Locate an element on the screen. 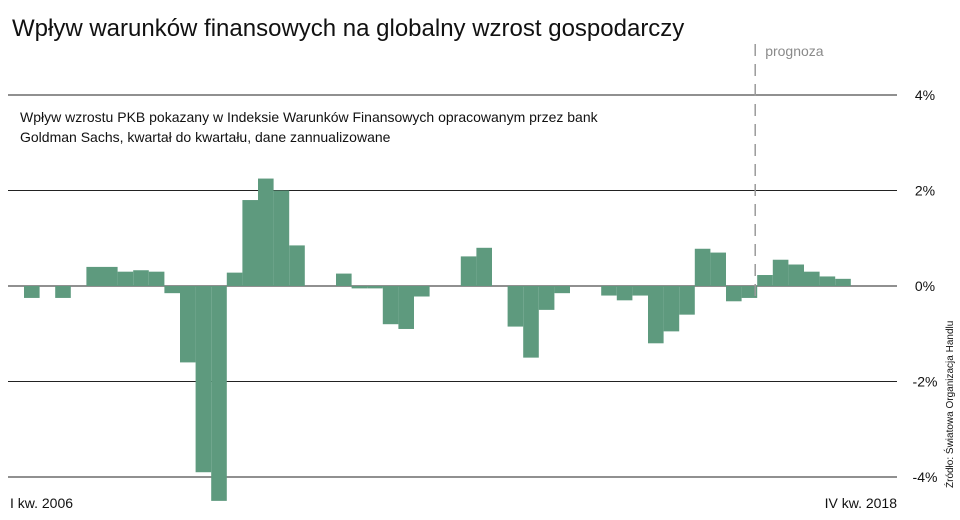  forecast-label: prognoza is located at coordinates (794, 51).